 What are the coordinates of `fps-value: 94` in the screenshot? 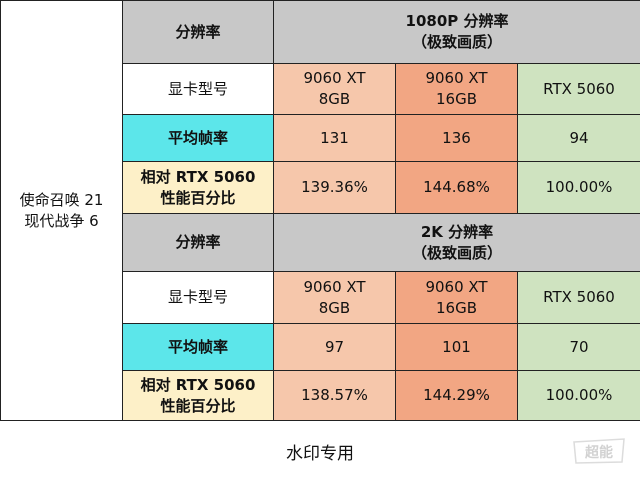 It's located at (579, 138).